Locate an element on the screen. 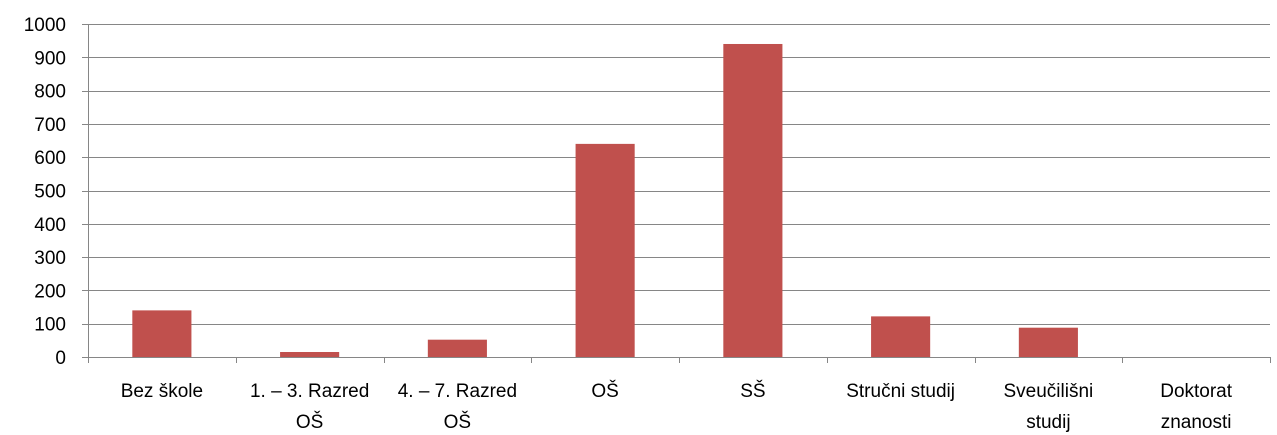 The image size is (1277, 435). x-category-label: 1. – 3. Razred is located at coordinates (309, 391).